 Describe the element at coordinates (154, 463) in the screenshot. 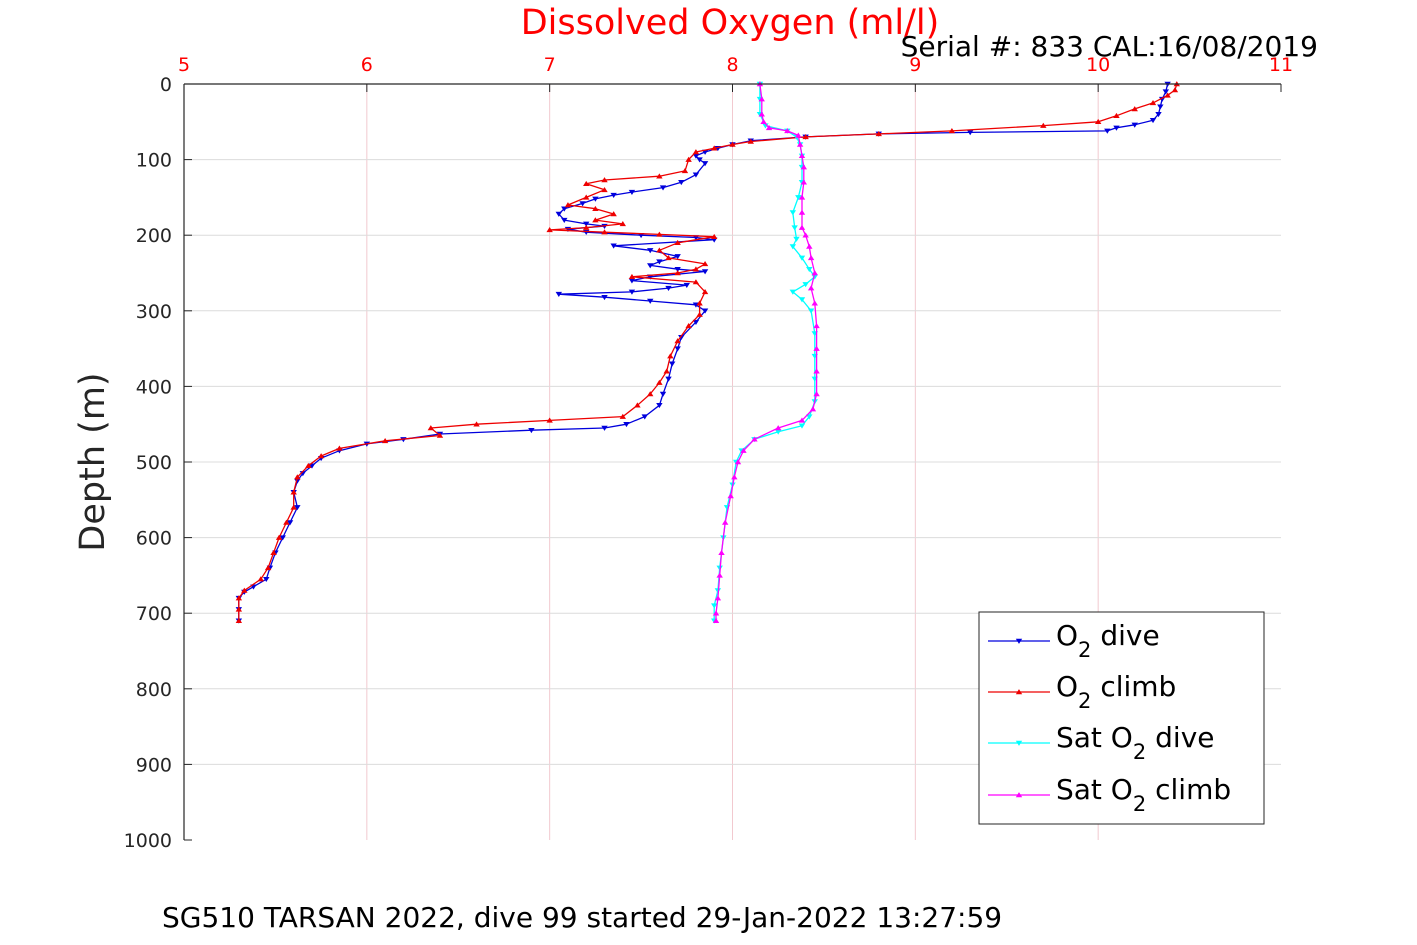

I see `y-tick-label: 500` at that location.